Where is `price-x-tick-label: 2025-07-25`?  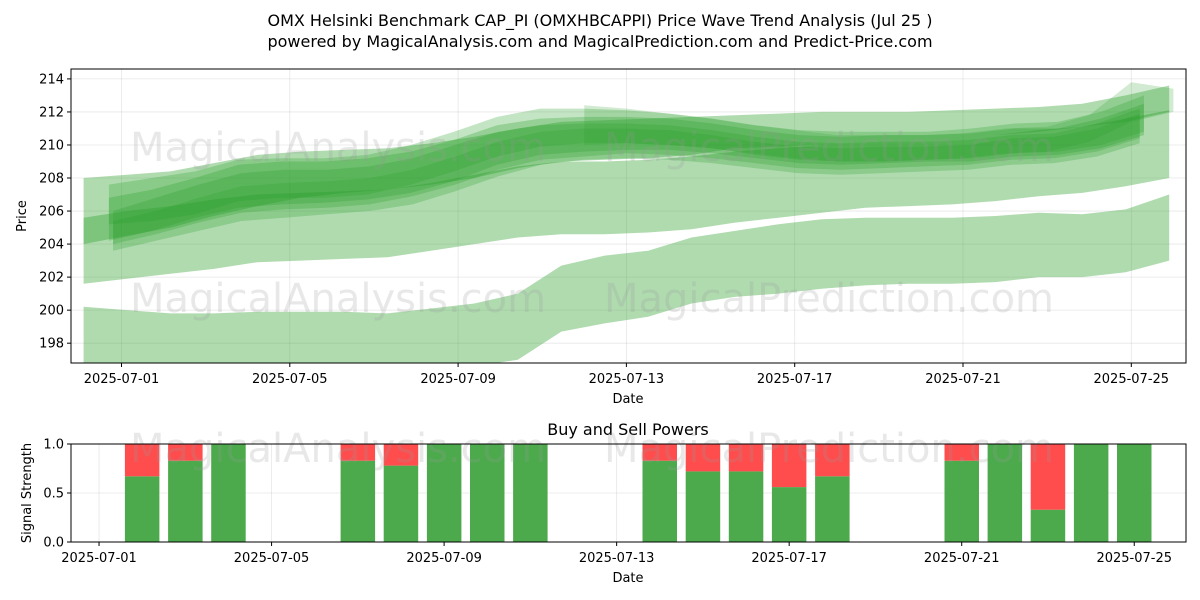 price-x-tick-label: 2025-07-25 is located at coordinates (1132, 379).